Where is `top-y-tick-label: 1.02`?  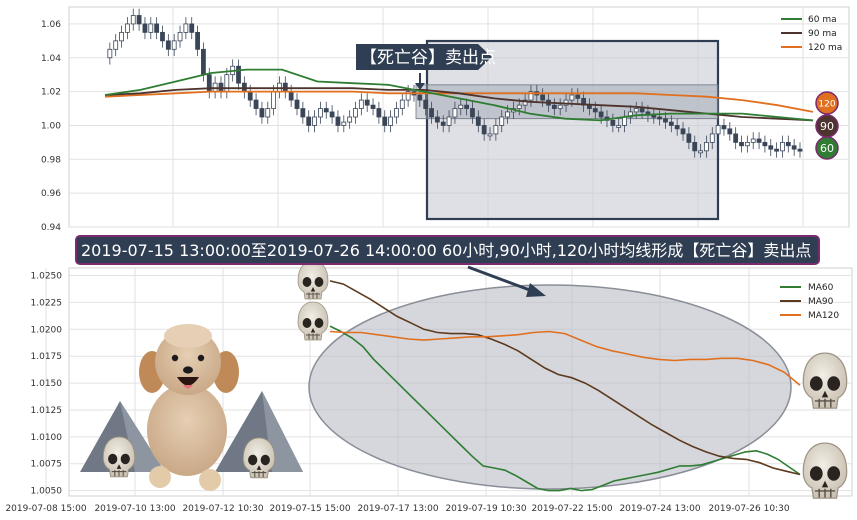
top-y-tick-label: 1.02 is located at coordinates (51, 93).